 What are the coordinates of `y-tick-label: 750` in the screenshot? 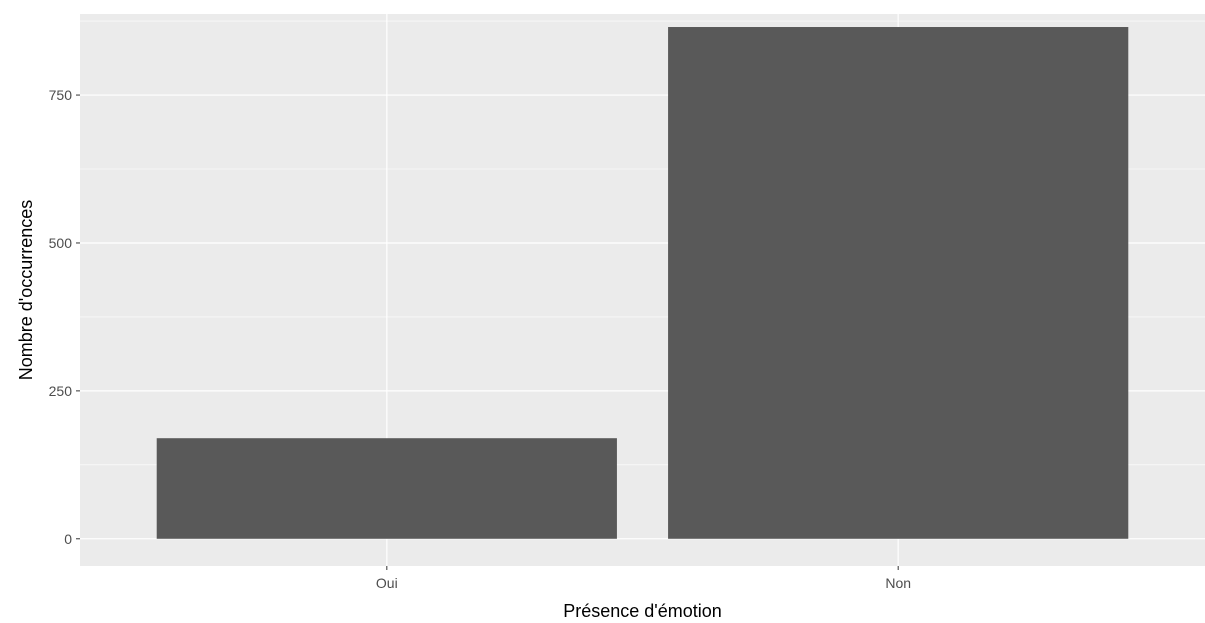 It's located at (61, 95).